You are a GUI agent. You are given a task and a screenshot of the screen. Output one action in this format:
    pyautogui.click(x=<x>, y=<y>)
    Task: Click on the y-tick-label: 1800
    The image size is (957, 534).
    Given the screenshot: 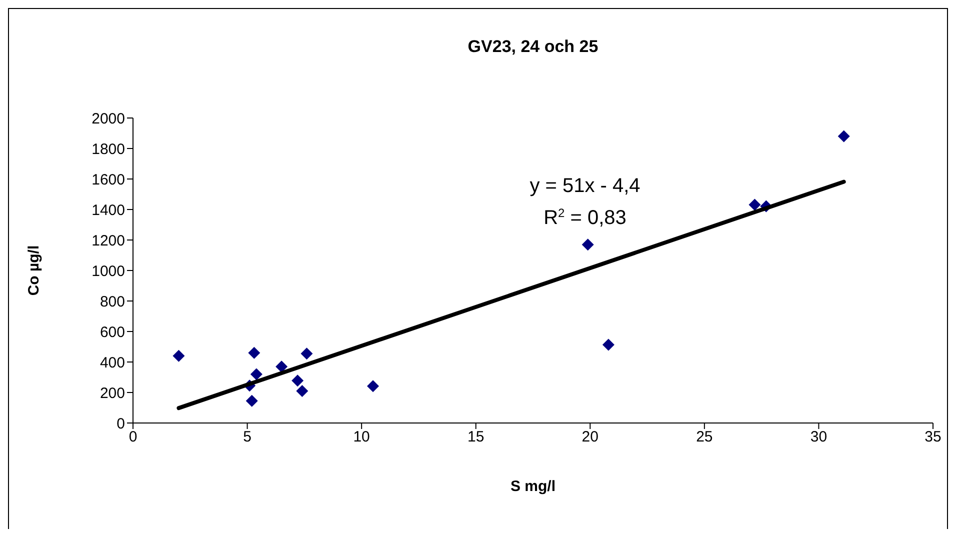 What is the action you would take?
    pyautogui.click(x=108, y=149)
    